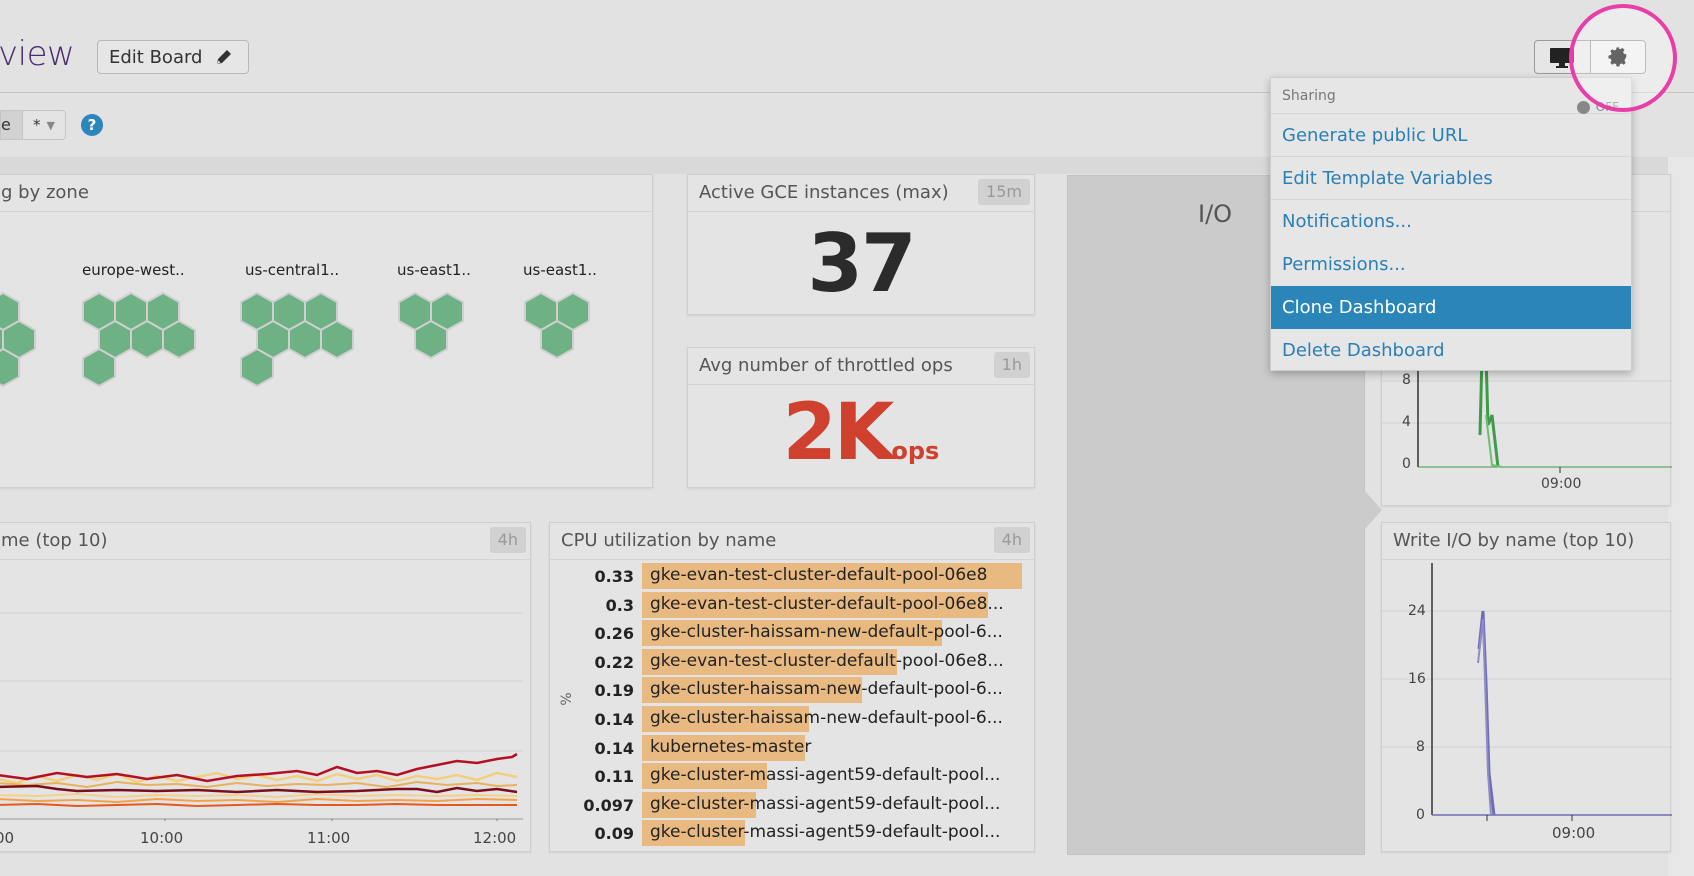  Describe the element at coordinates (824, 192) in the screenshot. I see `panel-title: Active GCE instances (max)` at that location.